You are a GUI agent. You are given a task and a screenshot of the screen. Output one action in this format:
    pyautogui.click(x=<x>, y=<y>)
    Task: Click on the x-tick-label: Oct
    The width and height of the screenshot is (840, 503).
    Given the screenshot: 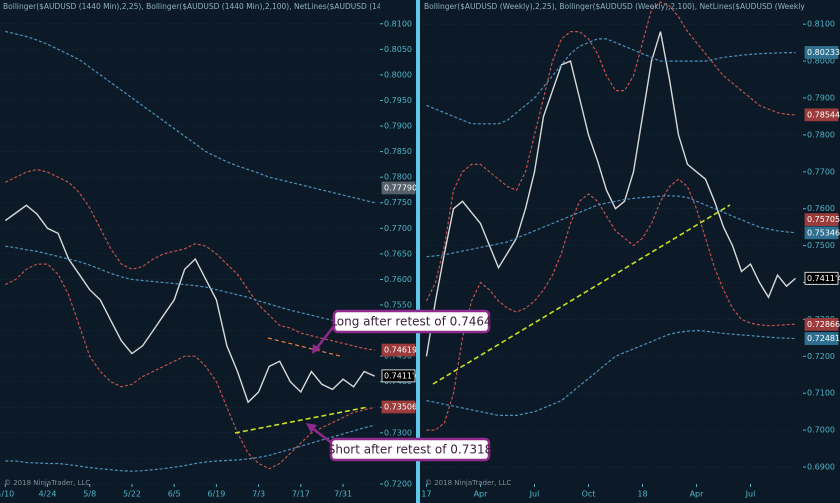 What is the action you would take?
    pyautogui.click(x=589, y=494)
    